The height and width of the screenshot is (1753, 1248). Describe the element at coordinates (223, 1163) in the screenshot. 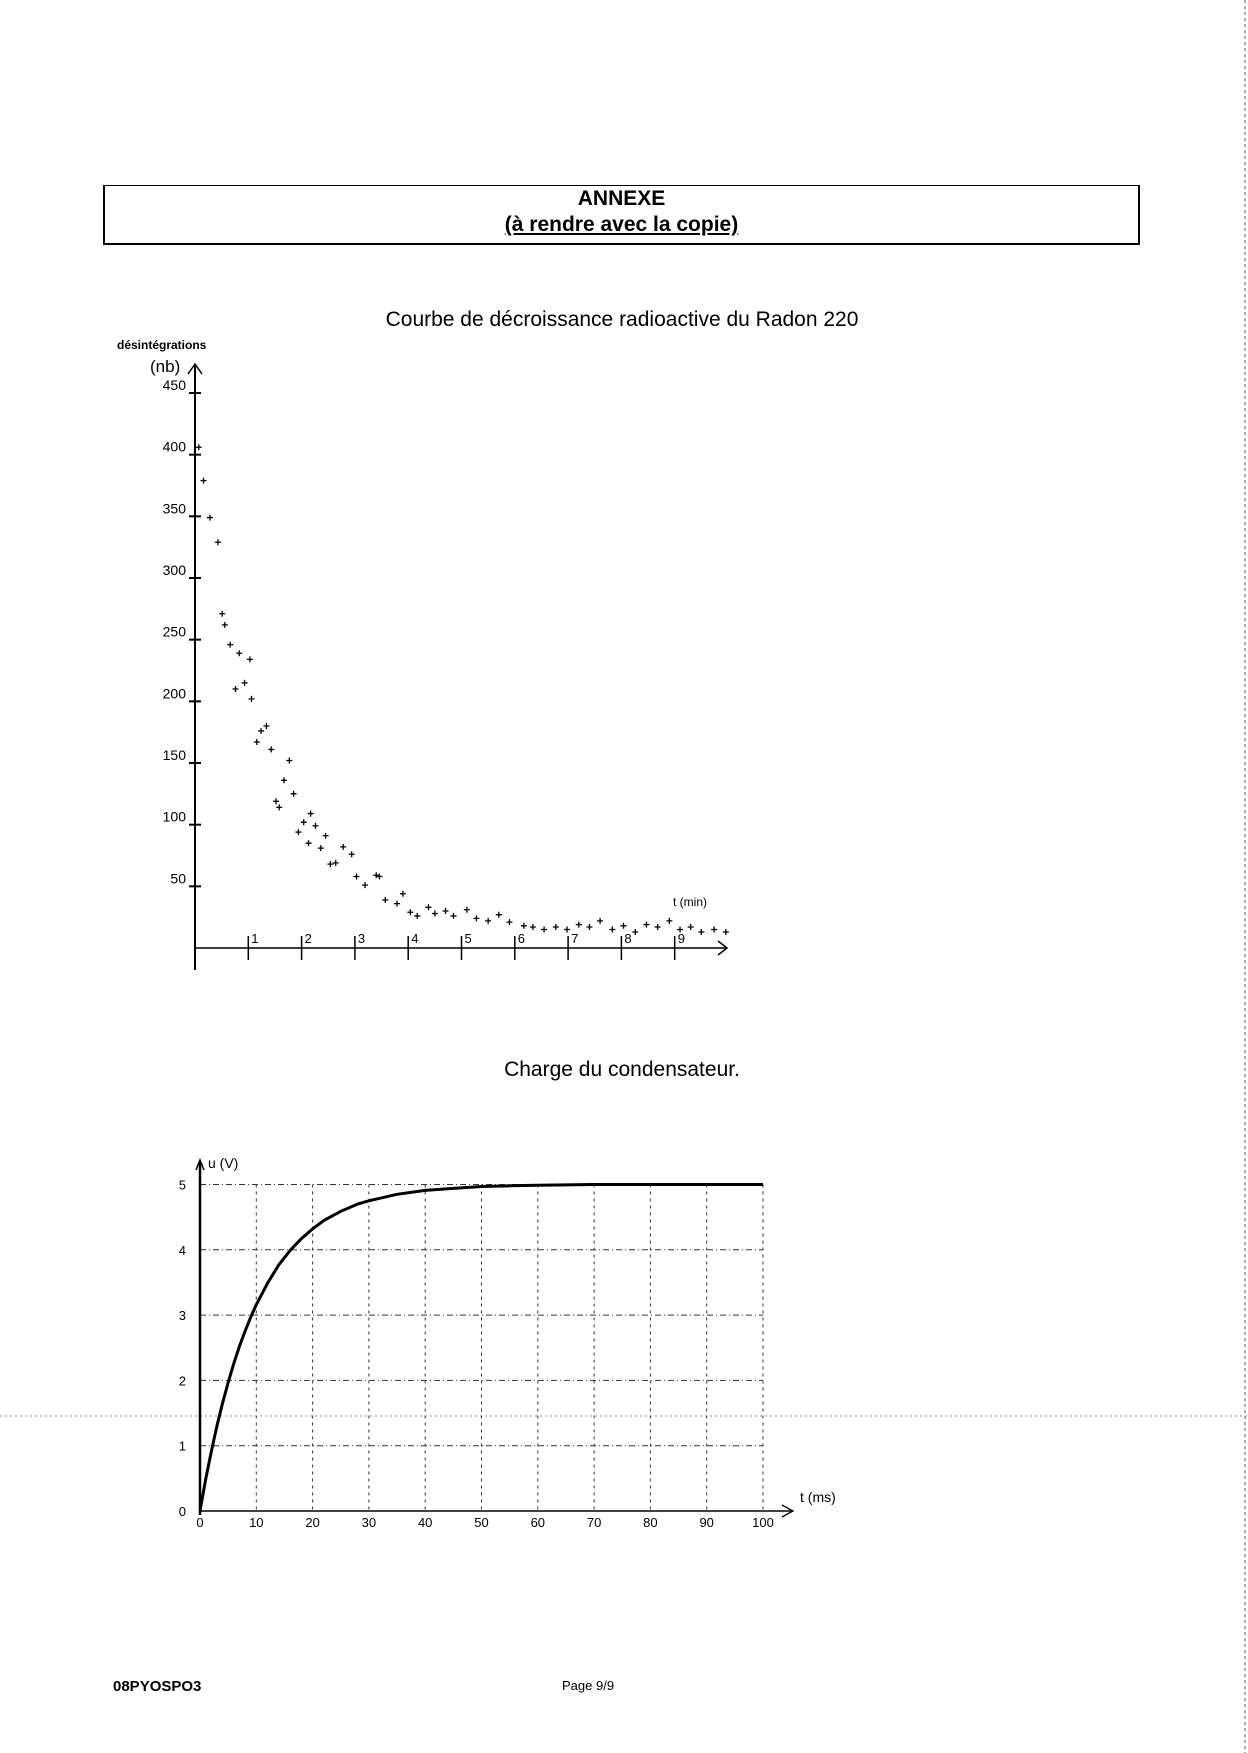

I see `chart2-ylabel: u (V)` at that location.